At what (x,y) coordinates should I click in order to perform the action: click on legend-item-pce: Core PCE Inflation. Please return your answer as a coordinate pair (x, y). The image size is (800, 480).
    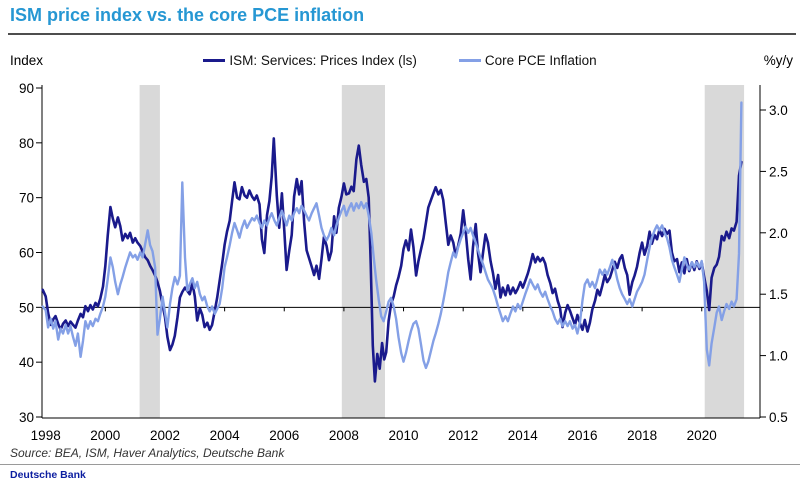
    Looking at the image, I should click on (527, 60).